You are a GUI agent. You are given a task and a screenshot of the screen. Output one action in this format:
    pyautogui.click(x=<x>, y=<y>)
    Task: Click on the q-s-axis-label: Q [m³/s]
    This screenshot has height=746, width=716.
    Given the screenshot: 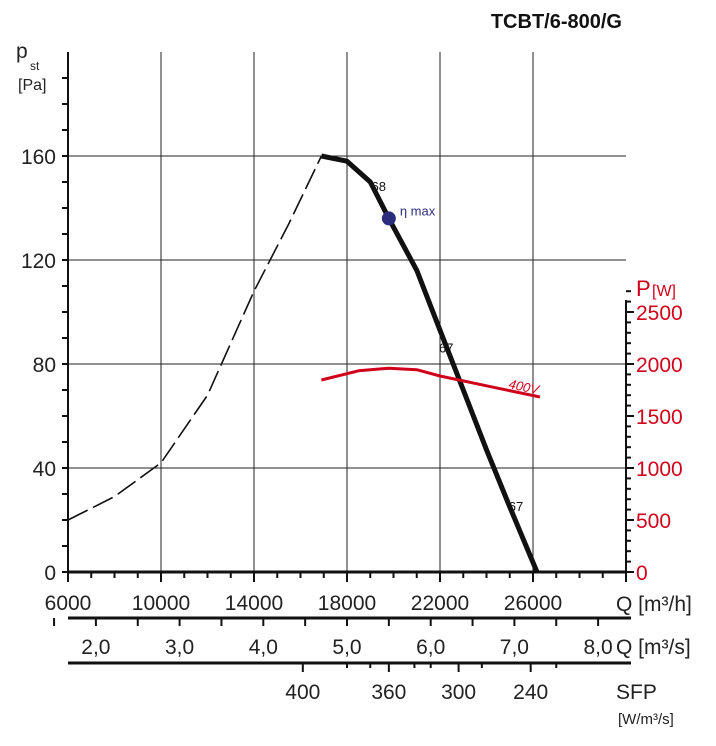 What is the action you would take?
    pyautogui.click(x=653, y=647)
    